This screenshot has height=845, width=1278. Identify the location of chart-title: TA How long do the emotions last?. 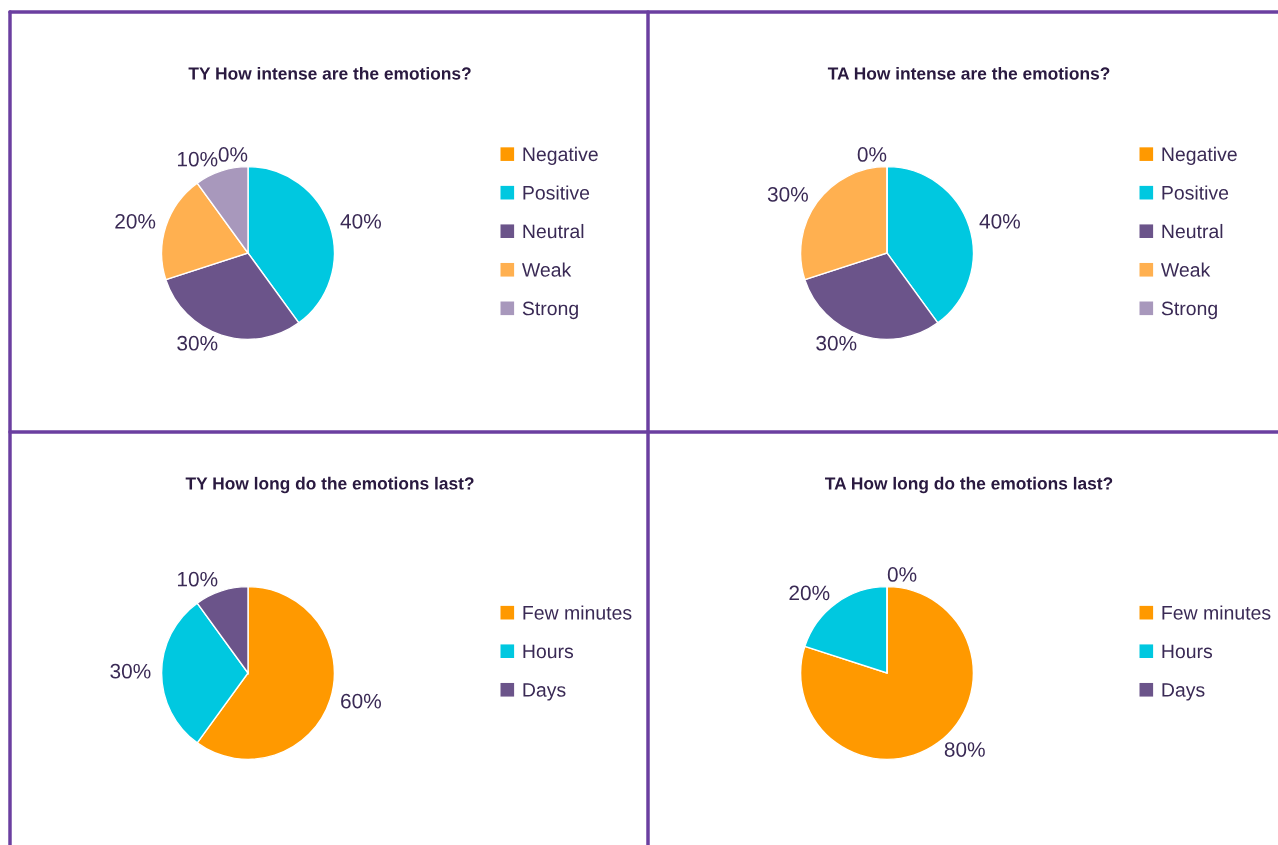
(969, 485).